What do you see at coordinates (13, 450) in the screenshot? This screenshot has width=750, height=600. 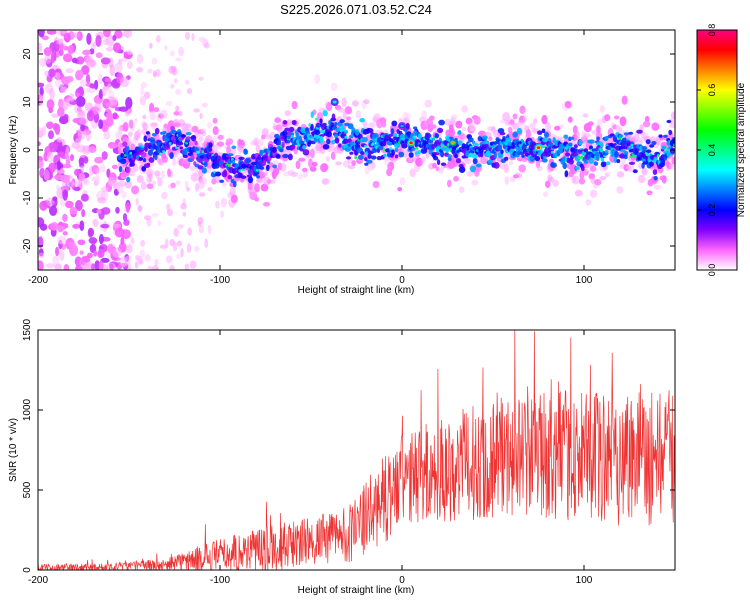 I see `snr-y-axis-label: SNR (10 * v/v)` at bounding box center [13, 450].